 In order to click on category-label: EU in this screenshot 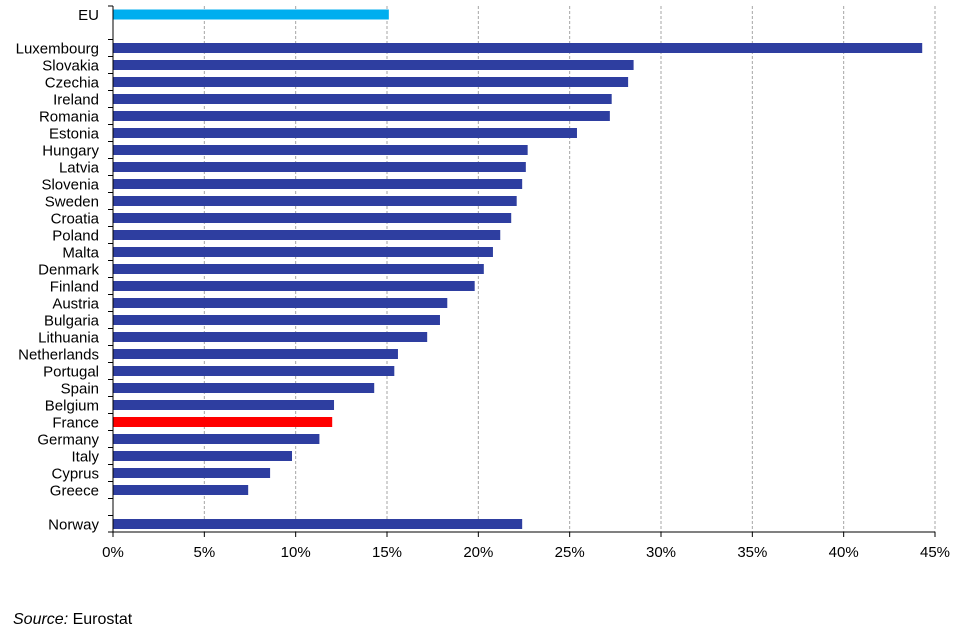, I will do `click(88, 15)`.